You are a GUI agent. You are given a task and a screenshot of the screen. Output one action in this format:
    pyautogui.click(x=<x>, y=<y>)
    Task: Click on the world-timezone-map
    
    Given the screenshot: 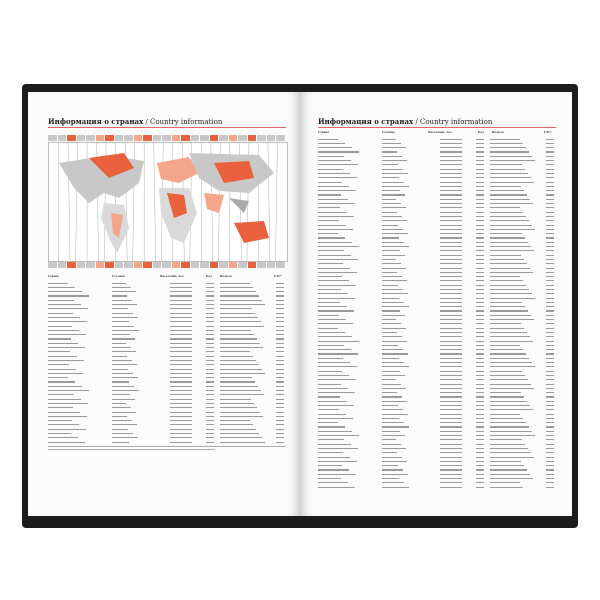 What is the action you would take?
    pyautogui.click(x=168, y=202)
    